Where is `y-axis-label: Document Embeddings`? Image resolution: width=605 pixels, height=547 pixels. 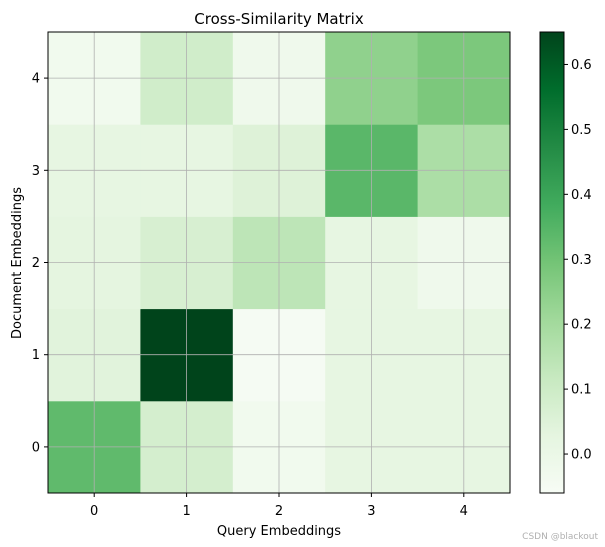
y-axis-label: Document Embeddings is located at coordinates (17, 263).